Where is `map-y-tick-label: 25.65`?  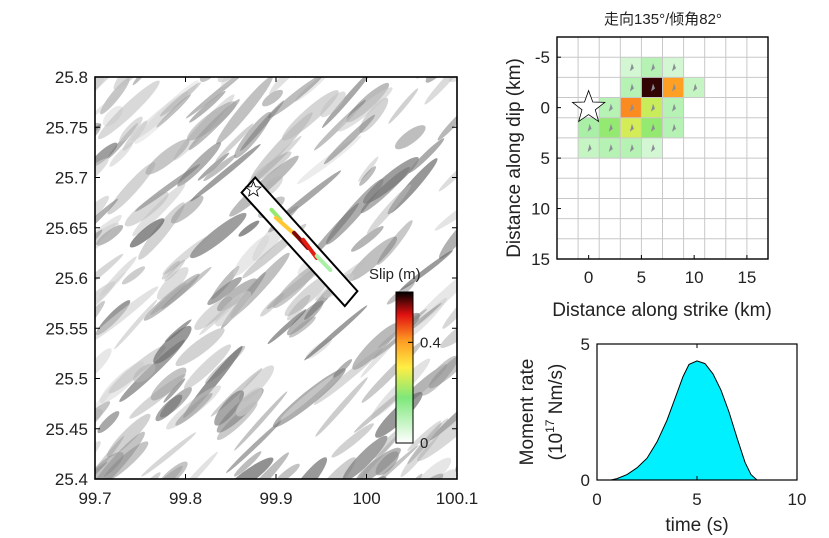 map-y-tick-label: 25.65 is located at coordinates (66, 228).